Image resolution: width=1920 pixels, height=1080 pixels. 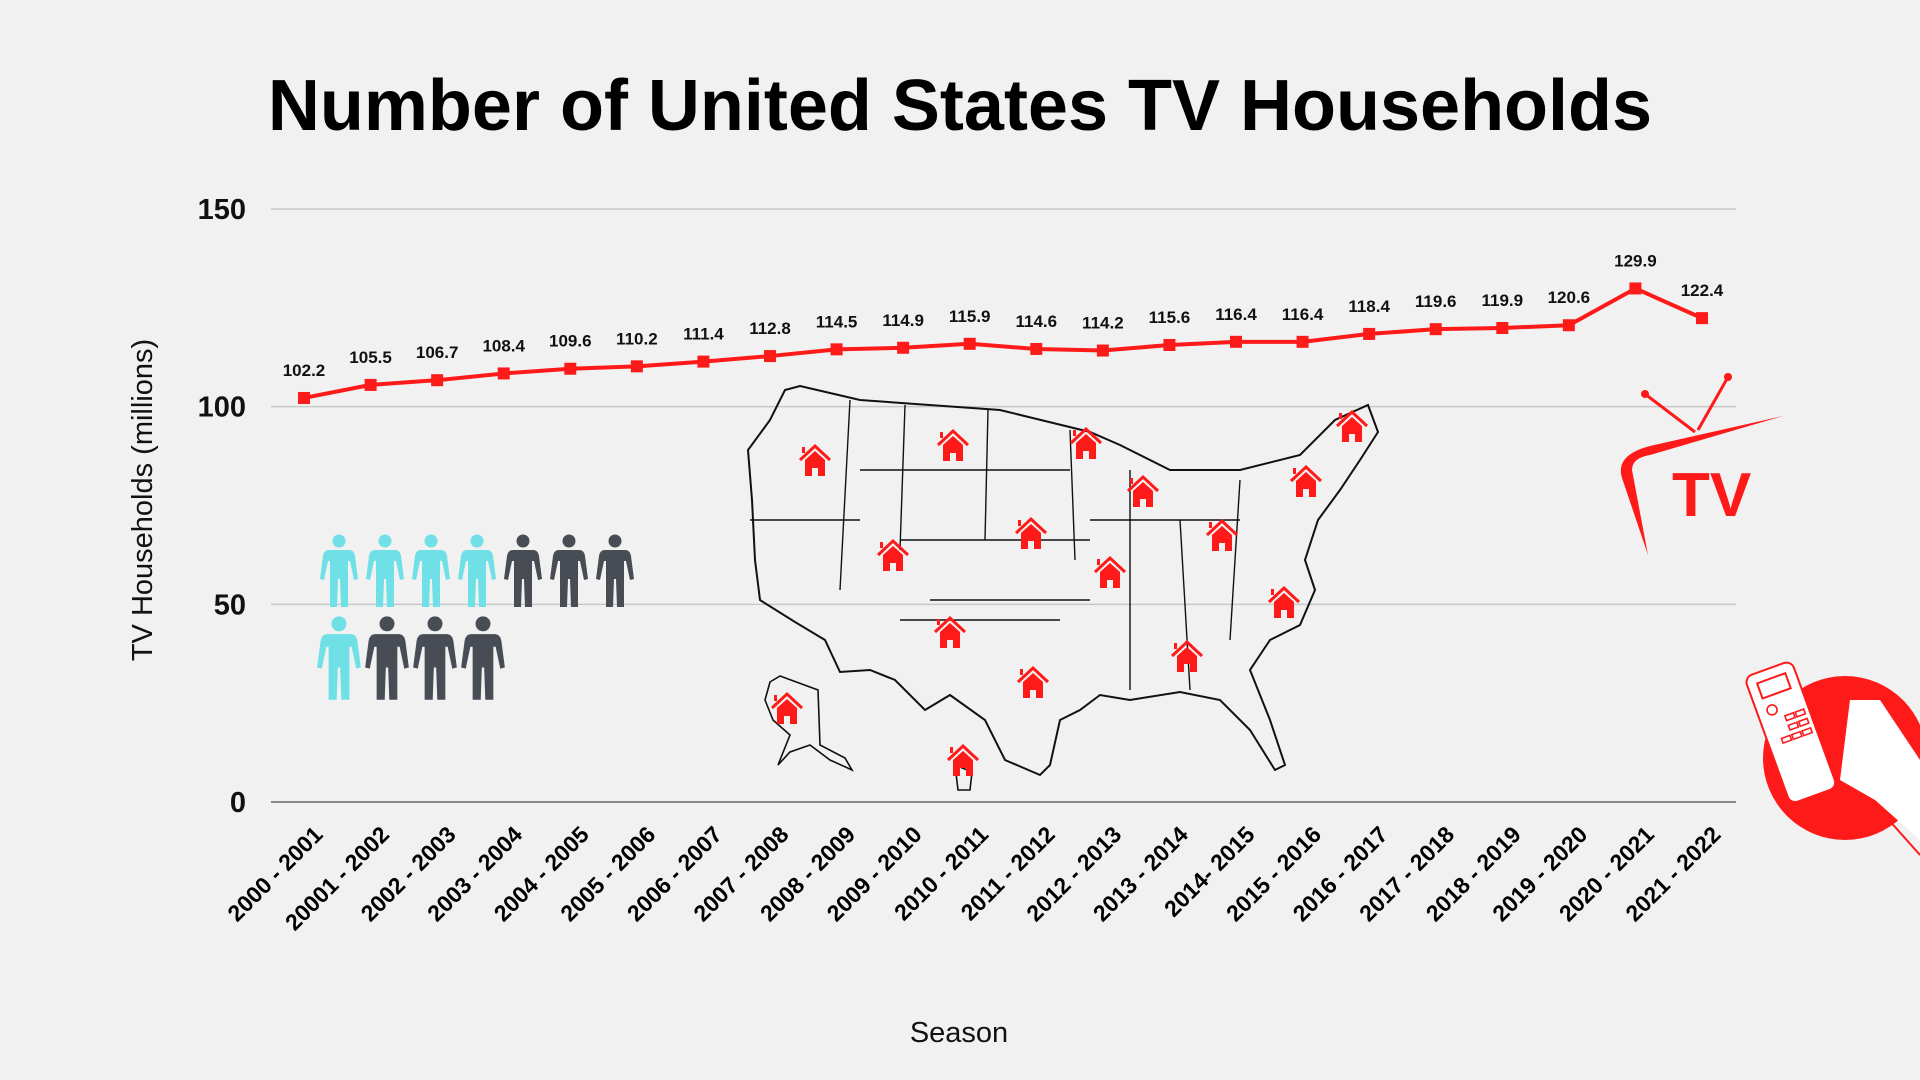 I want to click on chart-title: Number of United States TV Households, so click(x=960, y=106).